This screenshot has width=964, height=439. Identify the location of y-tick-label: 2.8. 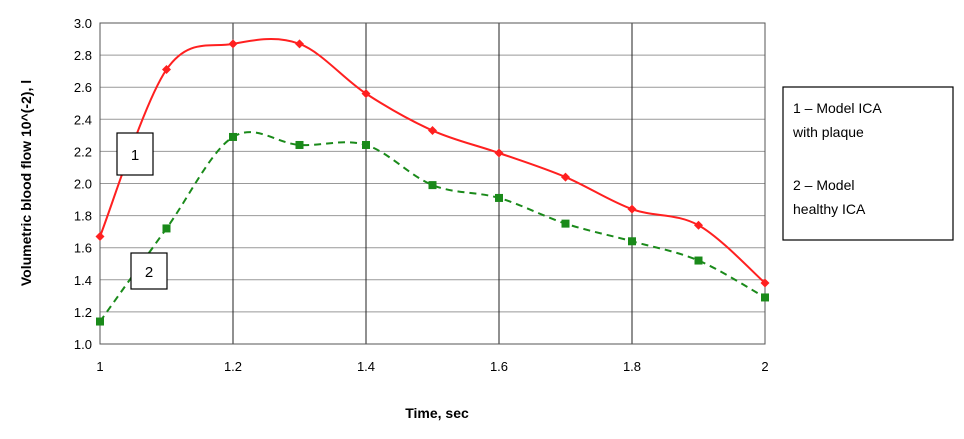
(83, 55).